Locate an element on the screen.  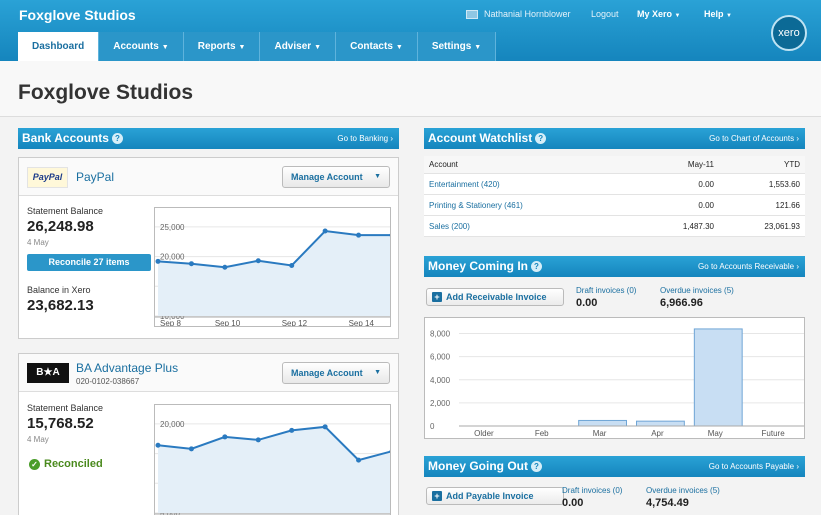
reconcile-button: Reconcile 27 items is located at coordinates (89, 262).